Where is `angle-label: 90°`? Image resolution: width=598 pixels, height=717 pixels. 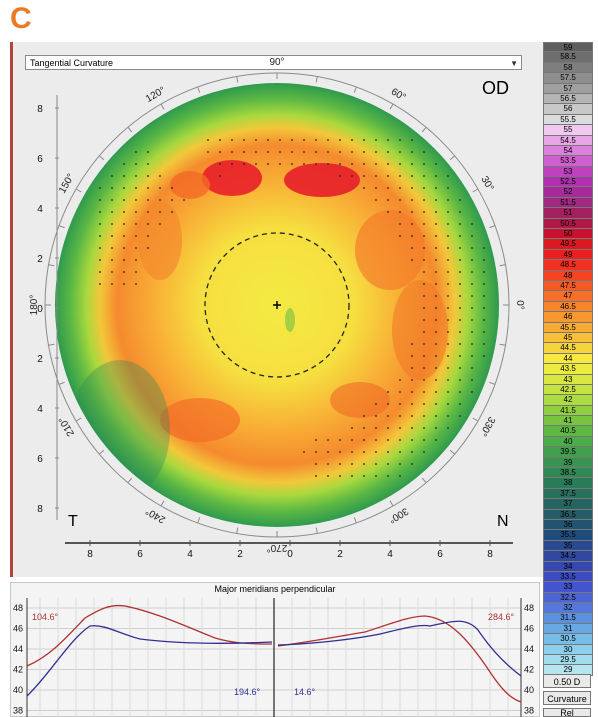
angle-label: 90° is located at coordinates (276, 62).